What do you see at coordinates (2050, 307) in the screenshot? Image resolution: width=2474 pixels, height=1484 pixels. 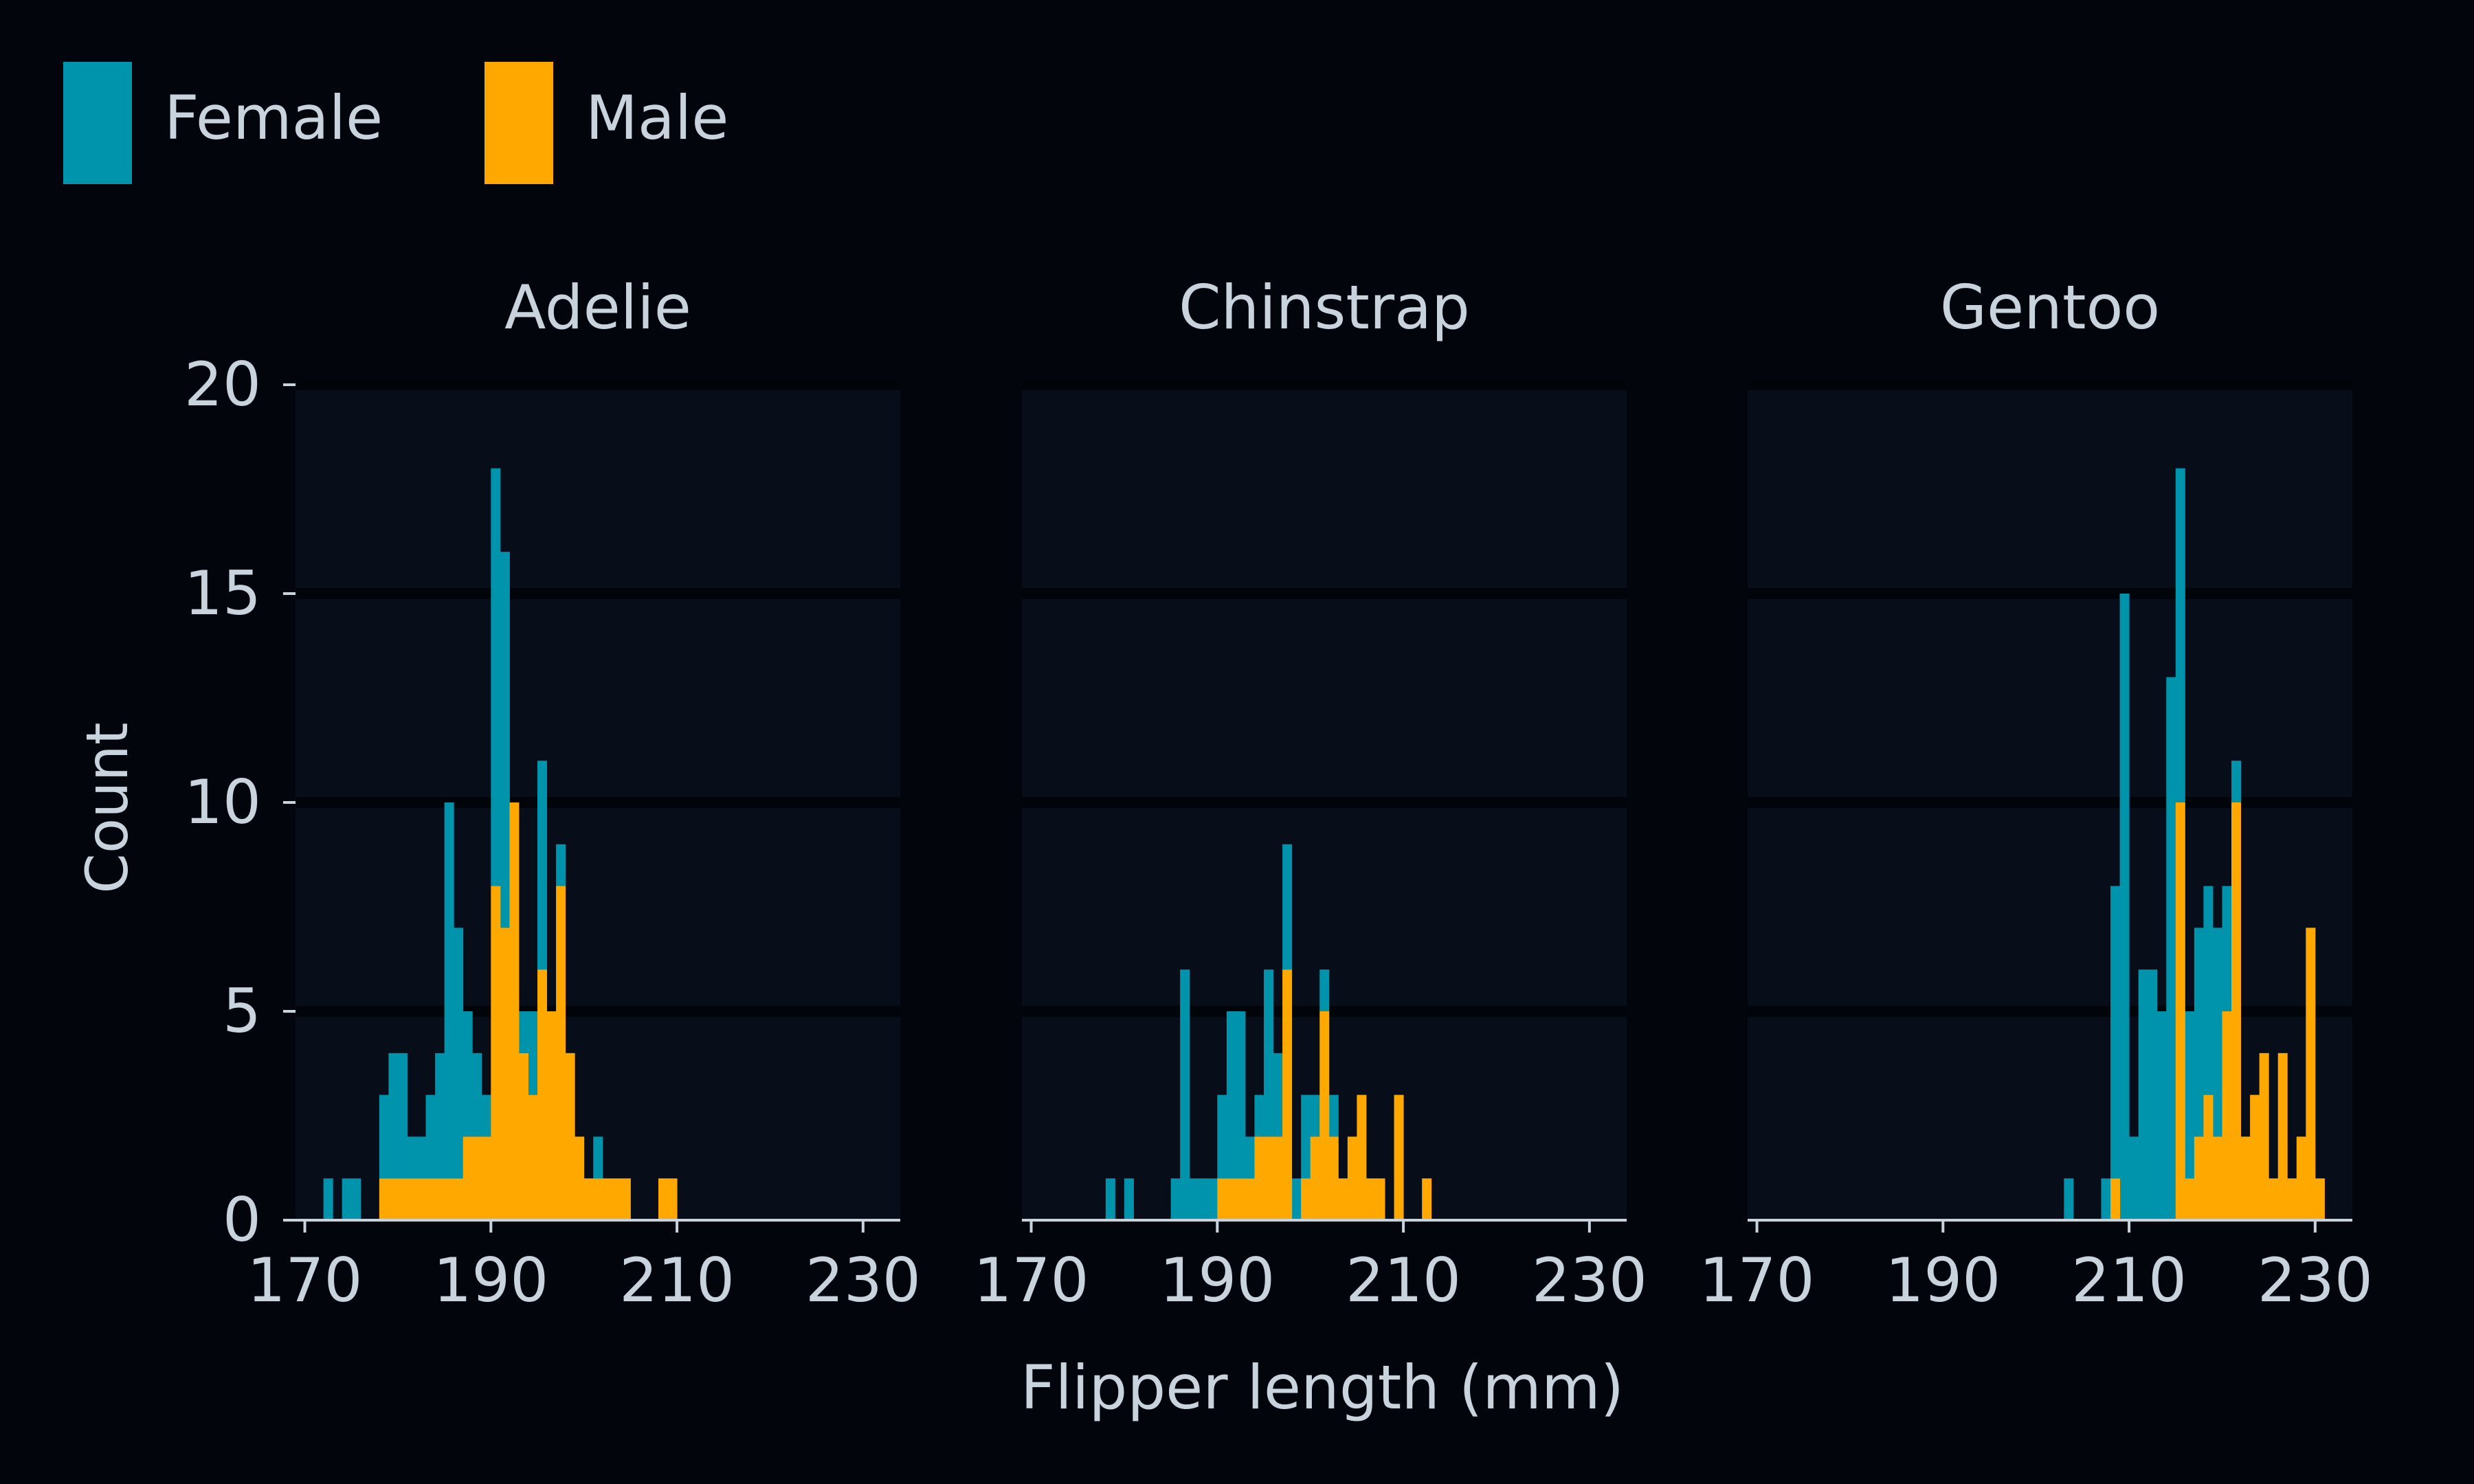 I see `panel-title: Gentoo` at bounding box center [2050, 307].